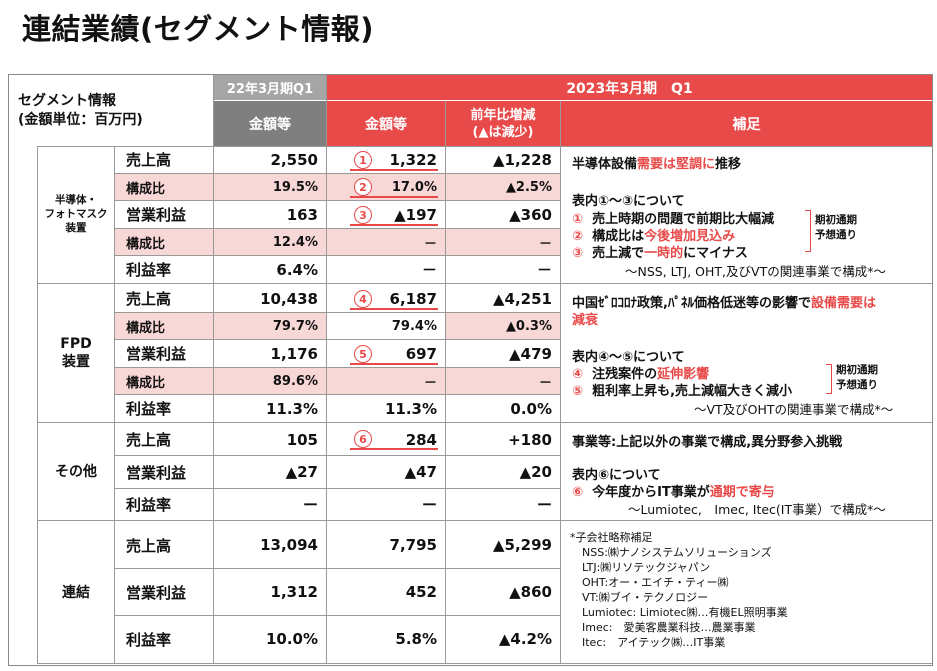  What do you see at coordinates (76, 200) in the screenshot?
I see `segment-name-line: 半導体・` at bounding box center [76, 200].